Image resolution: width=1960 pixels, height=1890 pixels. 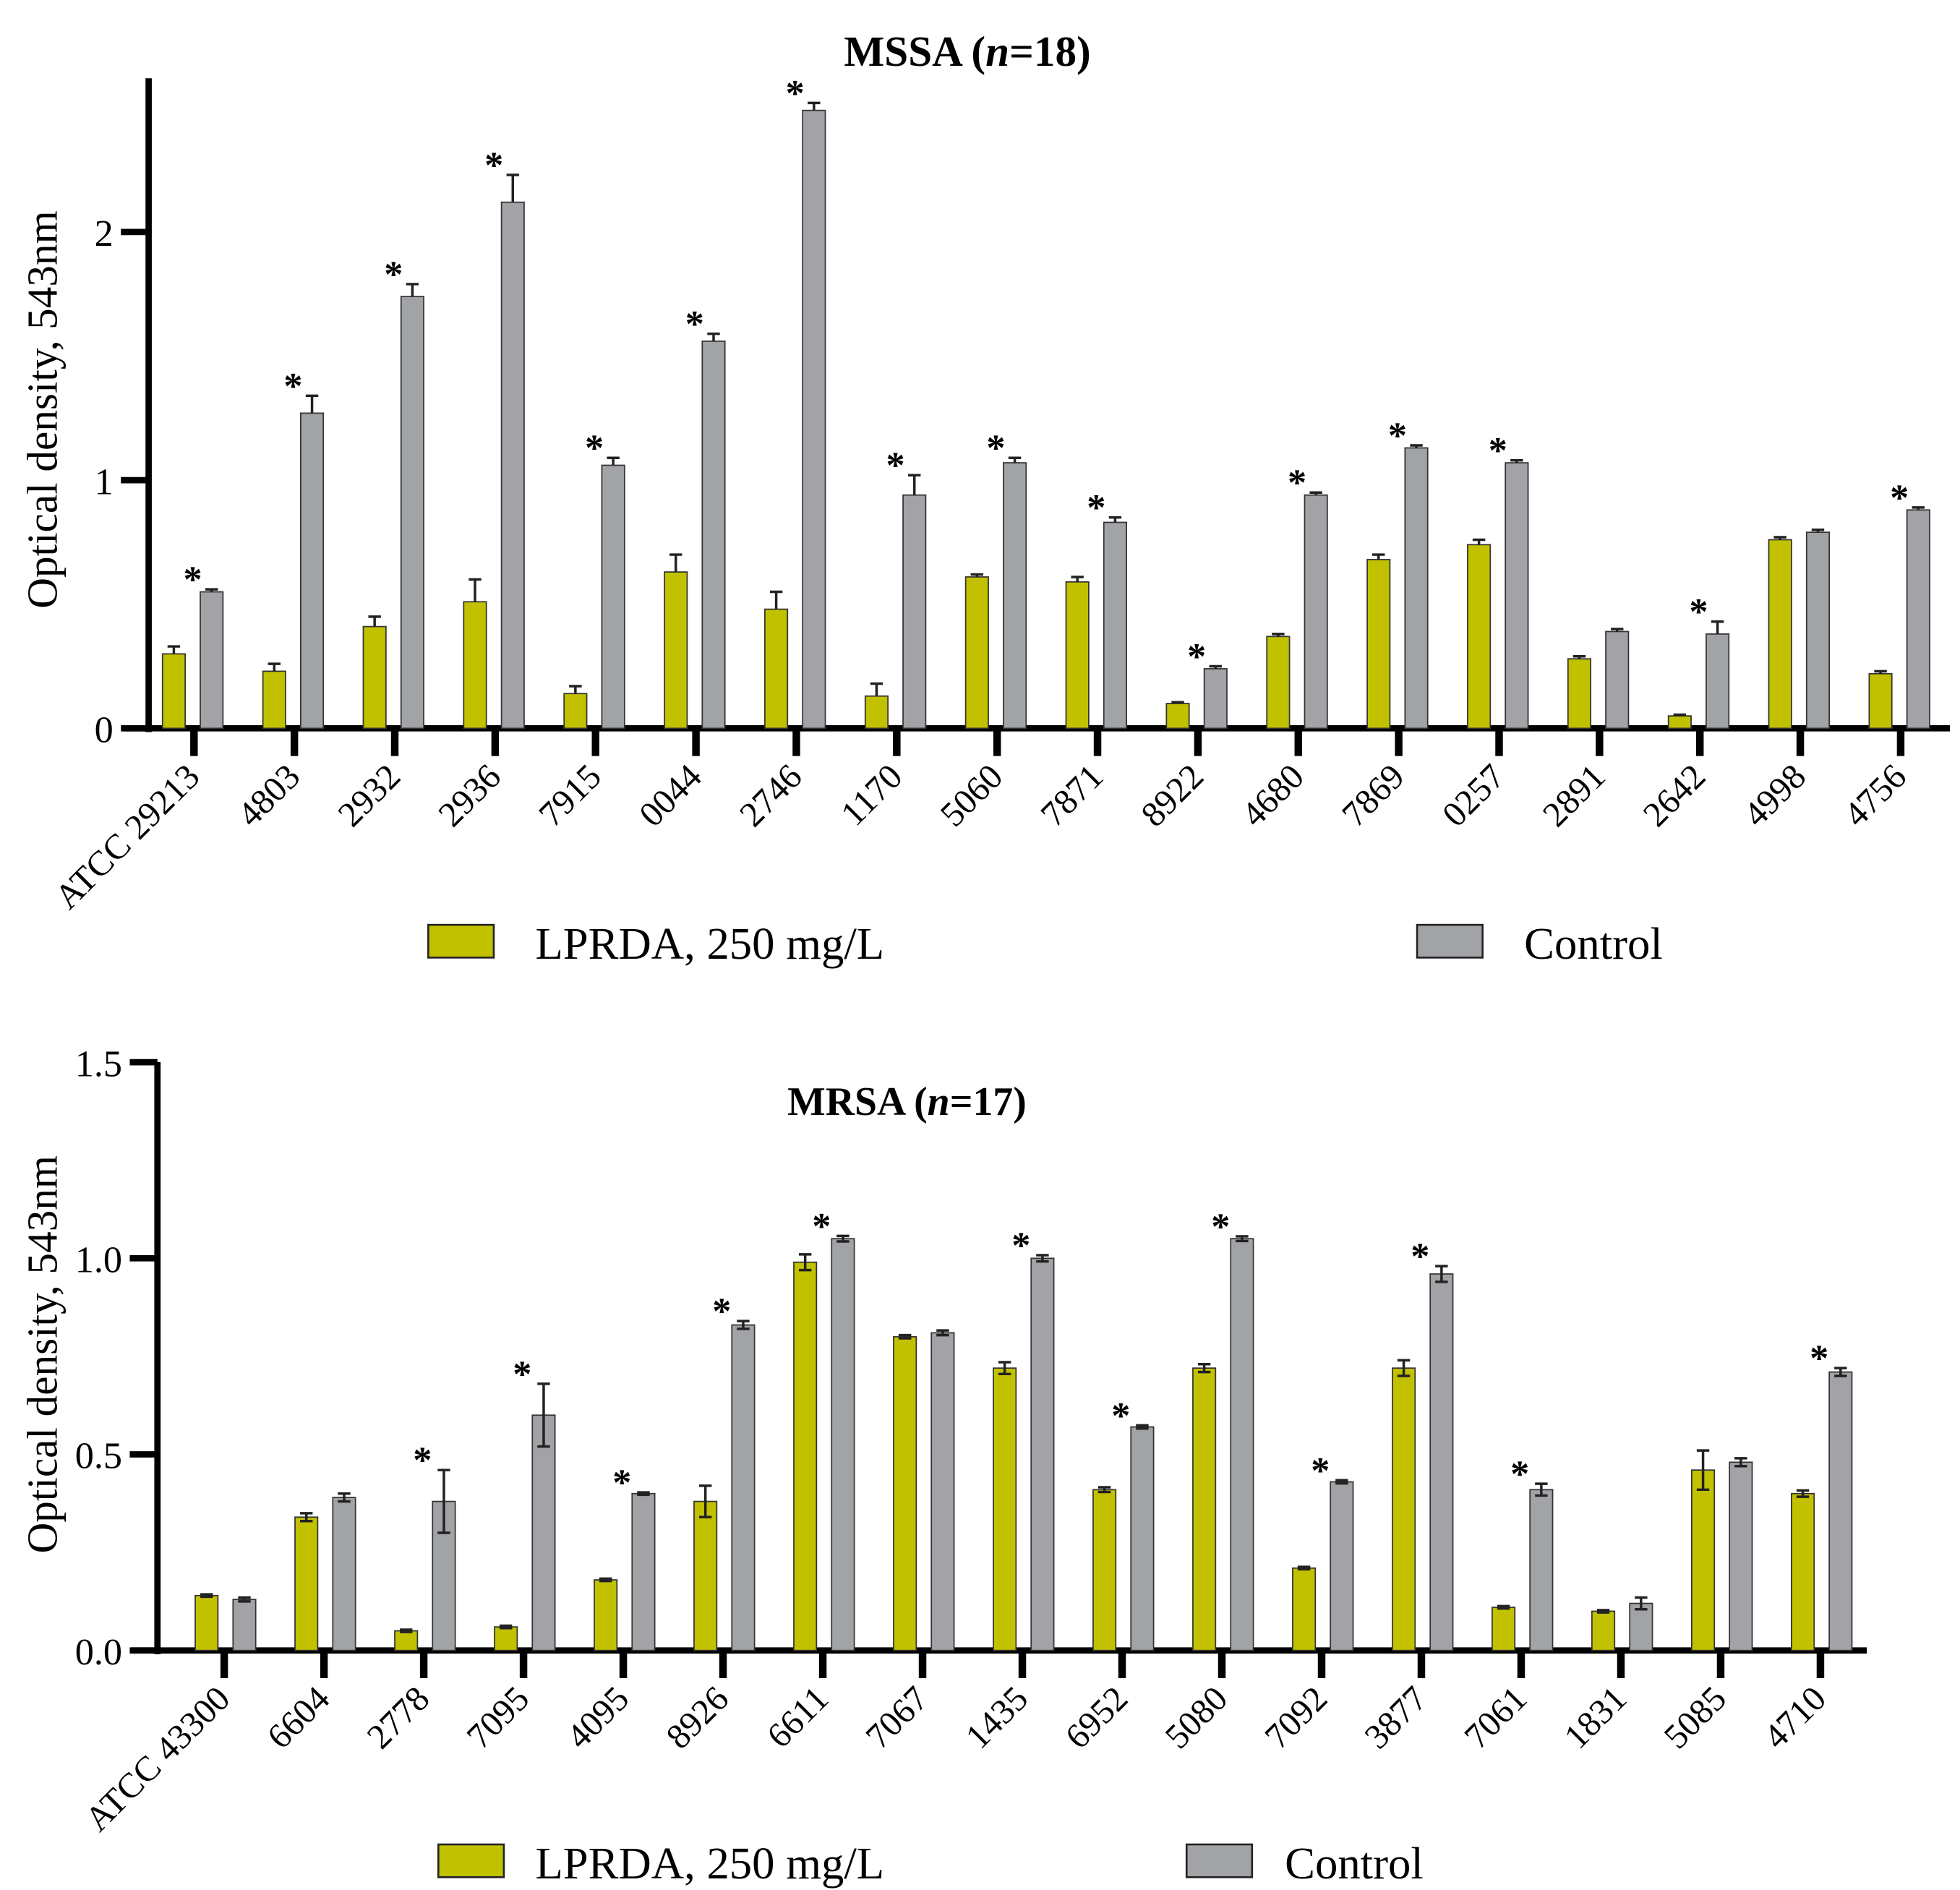 I want to click on x-tick-label: 8926, so click(x=697, y=1718).